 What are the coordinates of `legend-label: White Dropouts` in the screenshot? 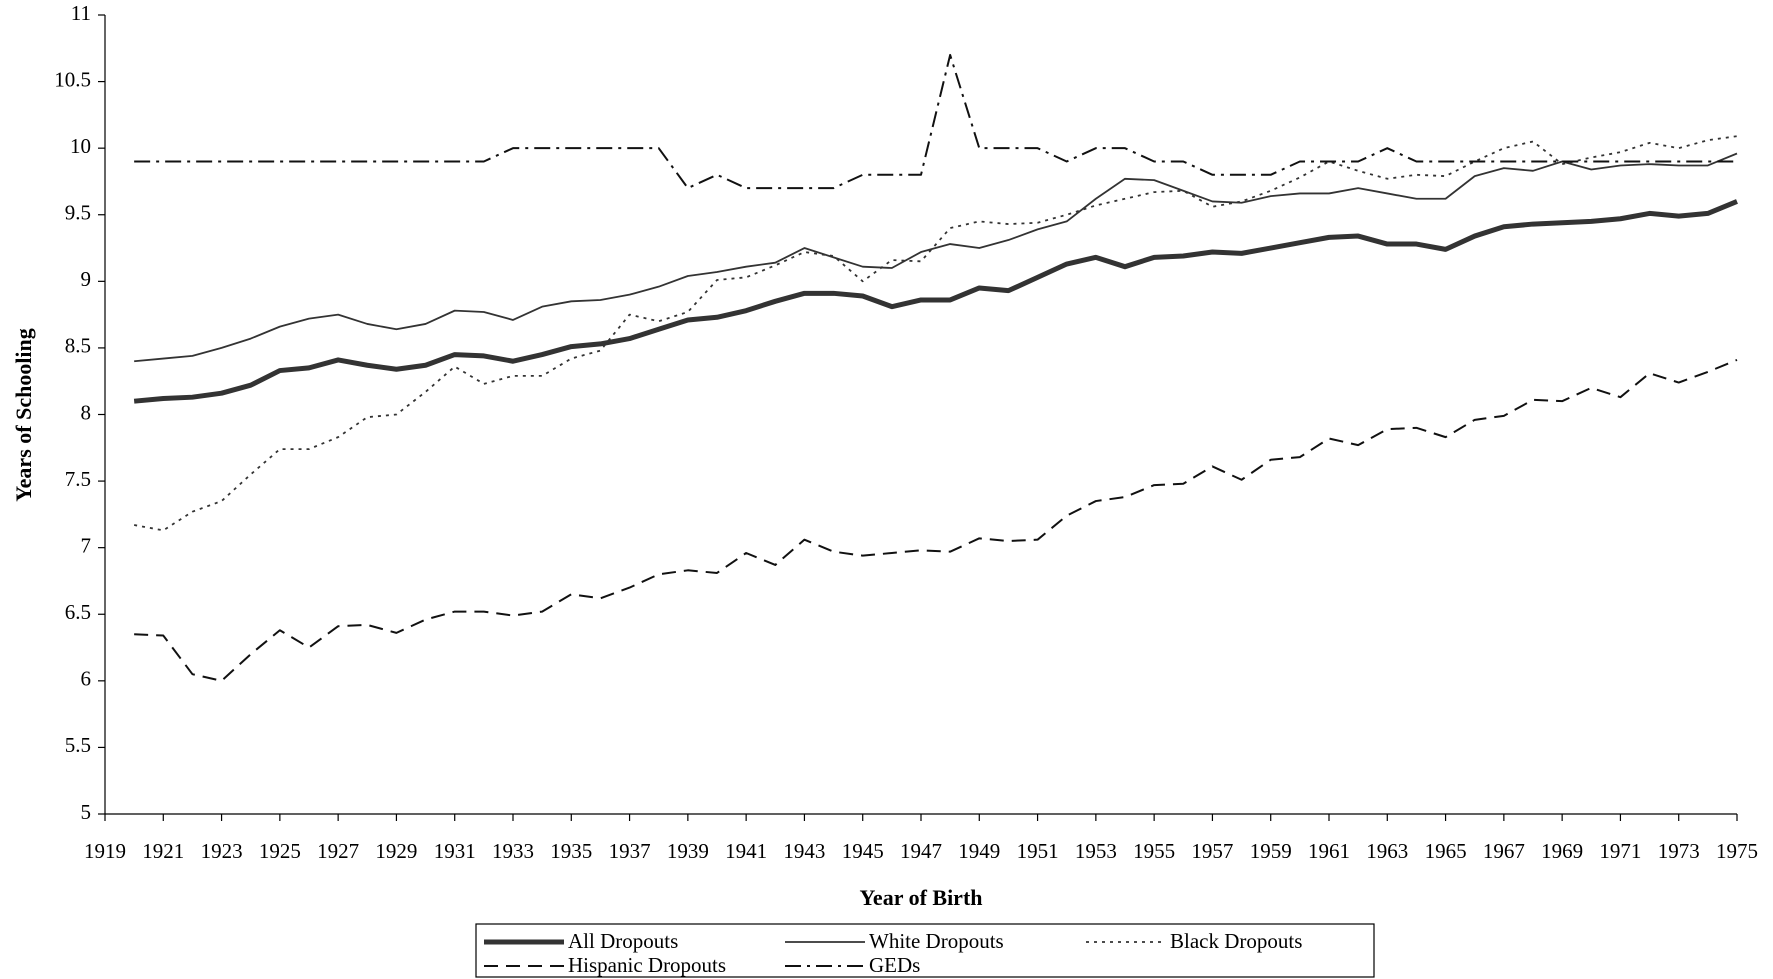 It's located at (936, 941).